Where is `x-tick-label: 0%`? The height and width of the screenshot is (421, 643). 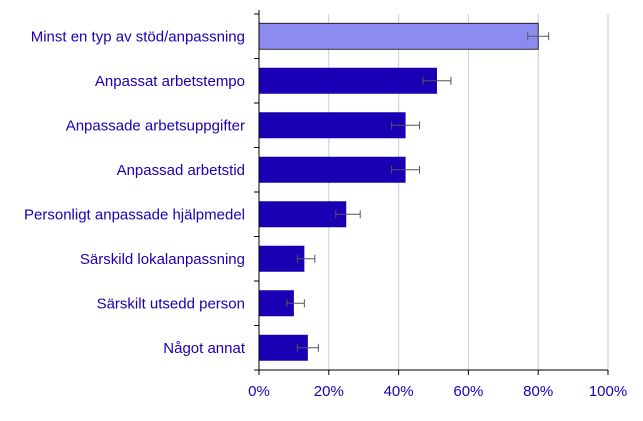 x-tick-label: 0% is located at coordinates (259, 391).